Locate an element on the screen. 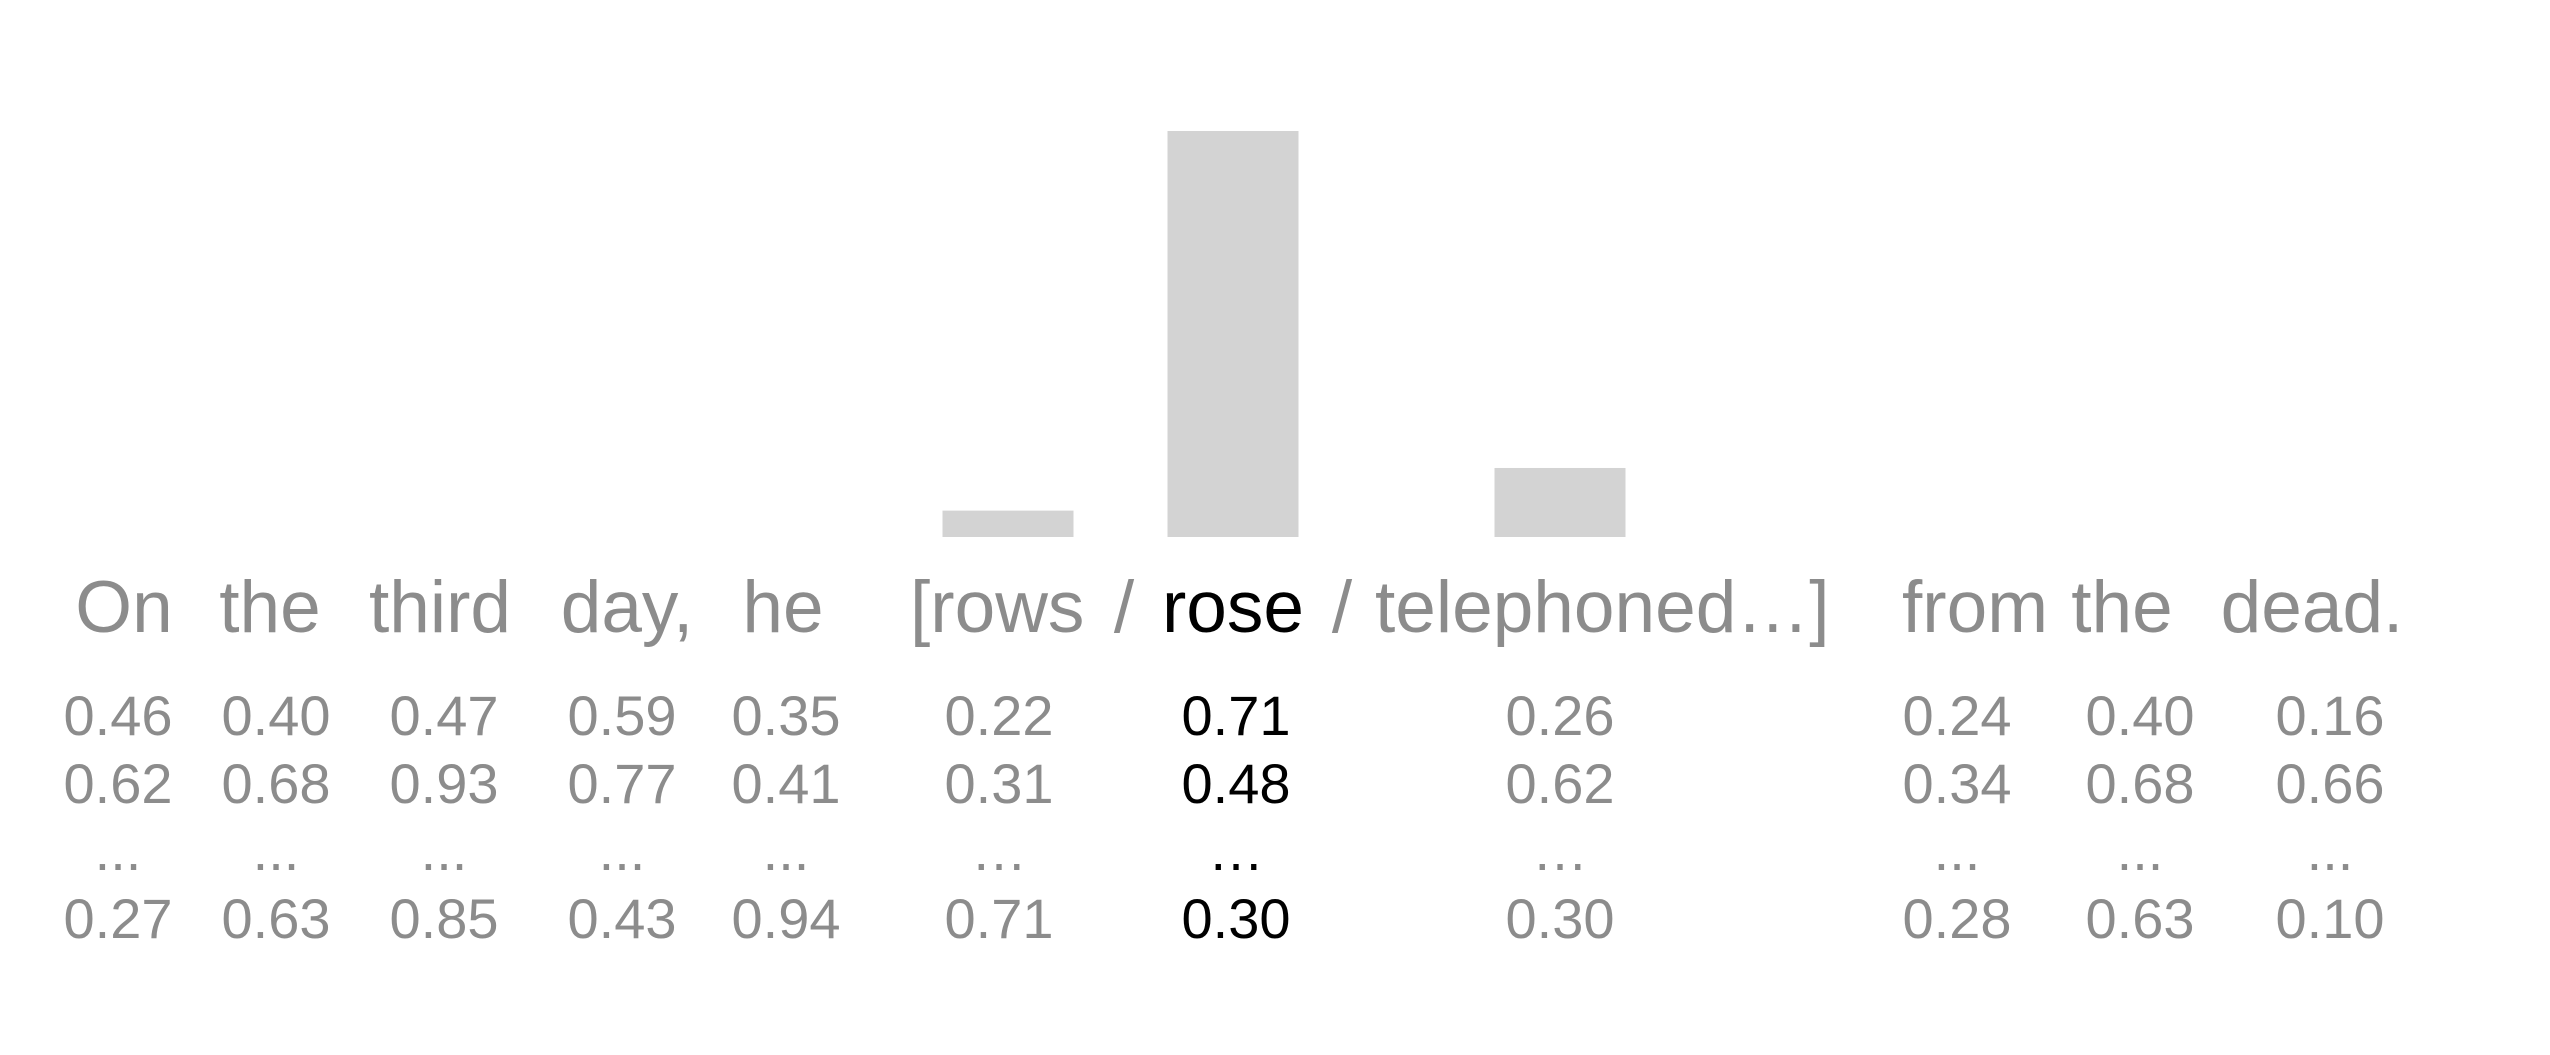  word-he: he is located at coordinates (782, 607).